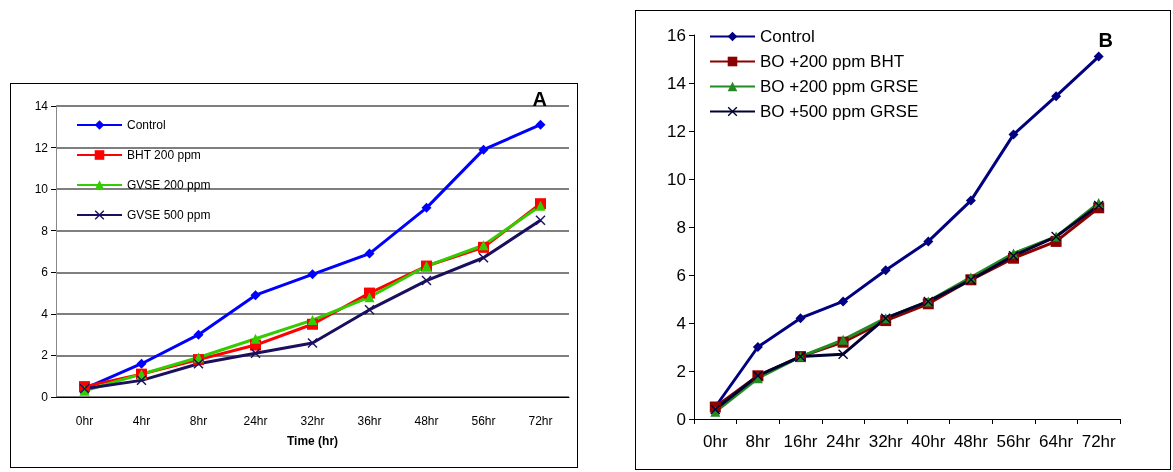 Image resolution: width=1173 pixels, height=472 pixels. I want to click on x-tick-label: 36hr, so click(369, 421).